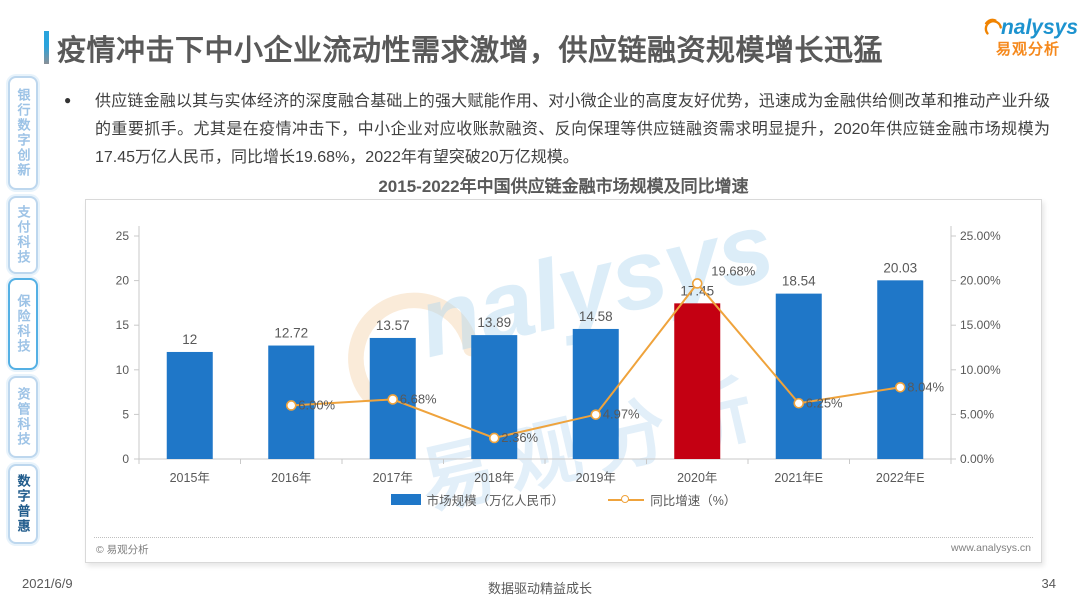 The image size is (1080, 608). What do you see at coordinates (23, 235) in the screenshot?
I see `sidebar-item-payment-tech: 支付科技` at bounding box center [23, 235].